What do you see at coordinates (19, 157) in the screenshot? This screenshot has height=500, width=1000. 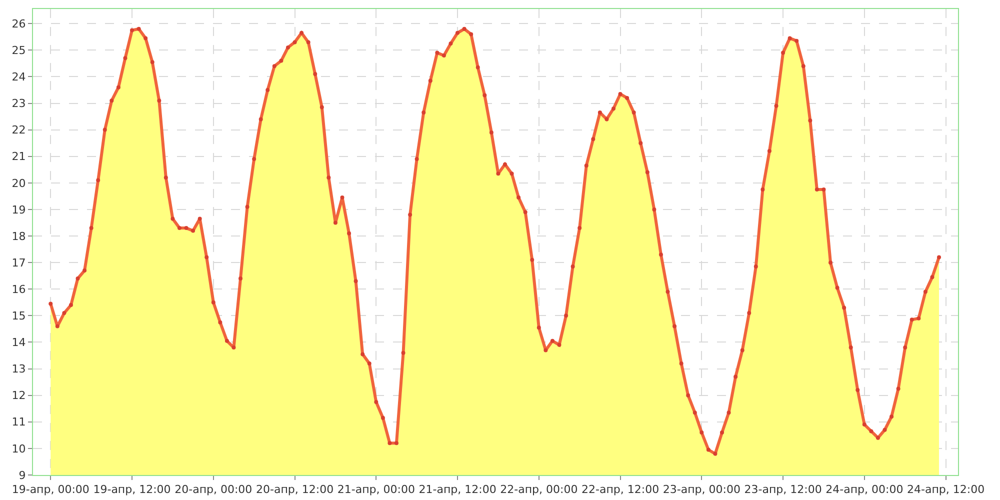 I see `y-tick-label: 21` at bounding box center [19, 157].